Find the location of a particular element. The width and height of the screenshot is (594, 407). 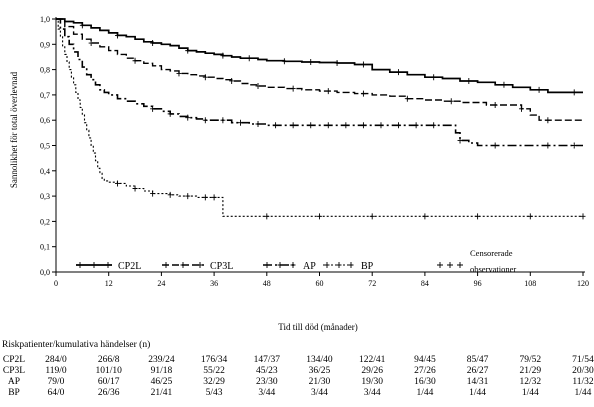

risk-cell: 284/0 is located at coordinates (56, 360).